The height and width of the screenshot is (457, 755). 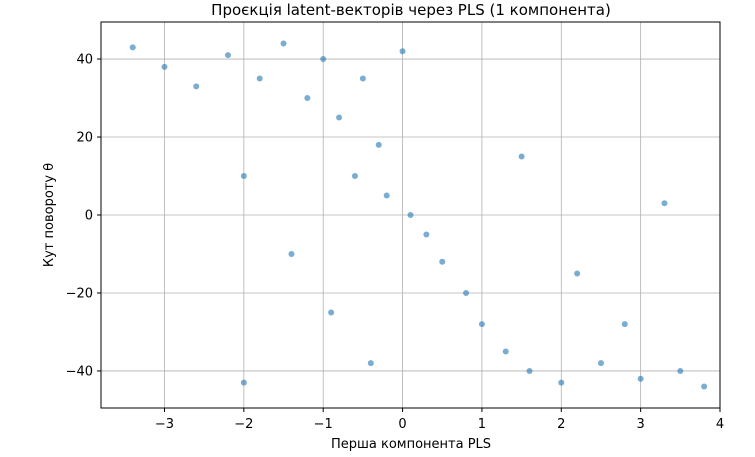 I want to click on x-tick-label: −2, so click(x=243, y=424).